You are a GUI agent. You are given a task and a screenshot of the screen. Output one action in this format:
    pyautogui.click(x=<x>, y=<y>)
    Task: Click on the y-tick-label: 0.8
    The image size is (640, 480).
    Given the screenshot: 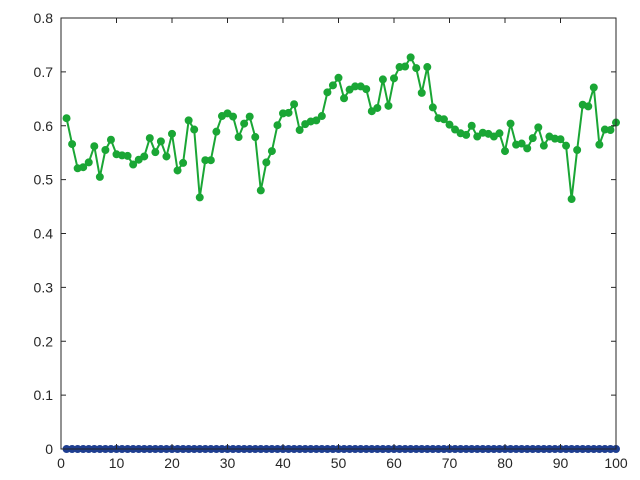 What is the action you would take?
    pyautogui.click(x=44, y=18)
    